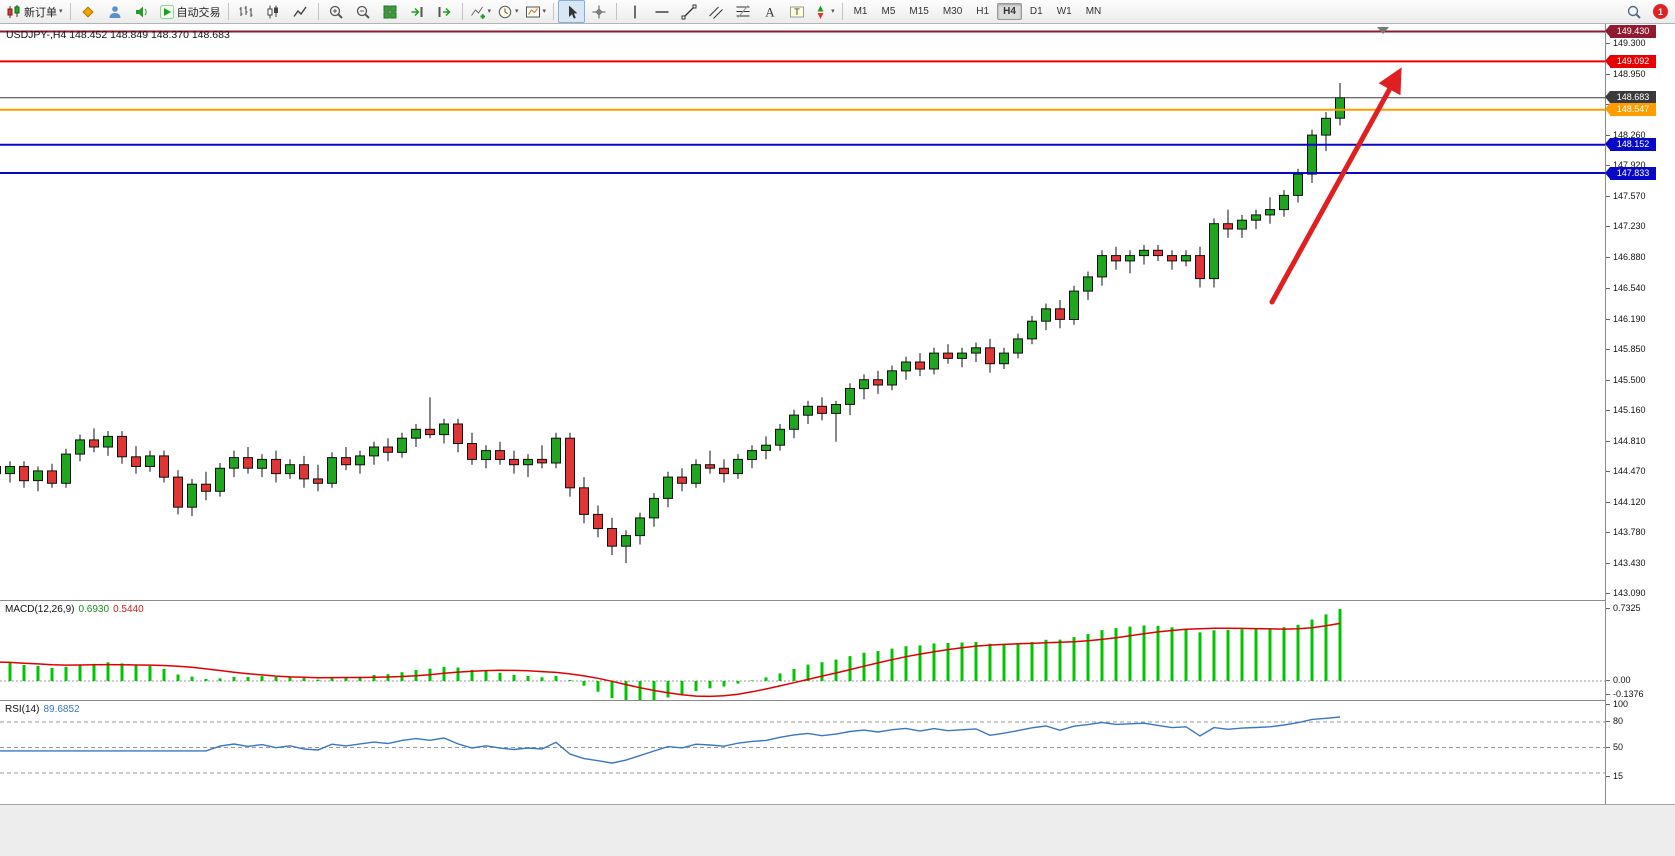  Describe the element at coordinates (1627, 608) in the screenshot. I see `macd-scale-label: 0.7325` at that location.